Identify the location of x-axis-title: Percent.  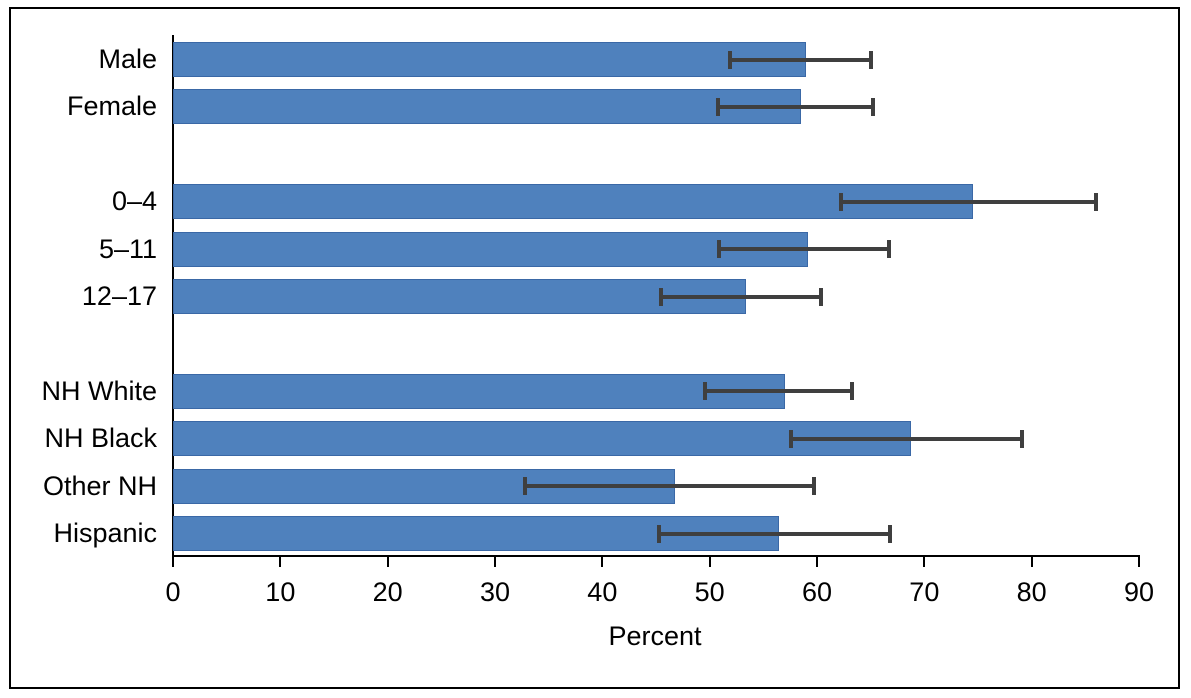
(655, 636).